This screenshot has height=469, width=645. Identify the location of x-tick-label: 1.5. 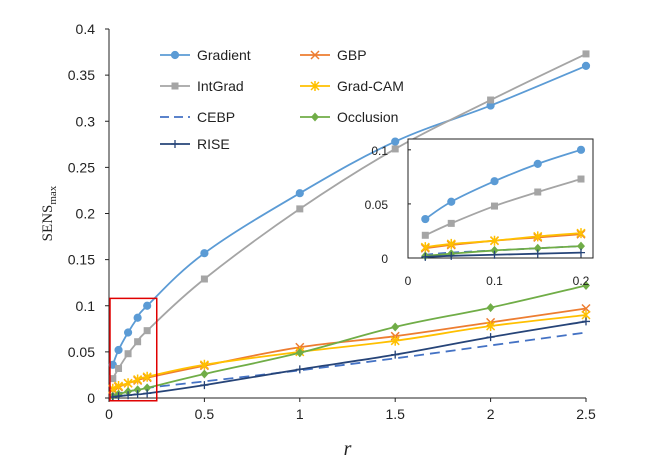
(395, 414).